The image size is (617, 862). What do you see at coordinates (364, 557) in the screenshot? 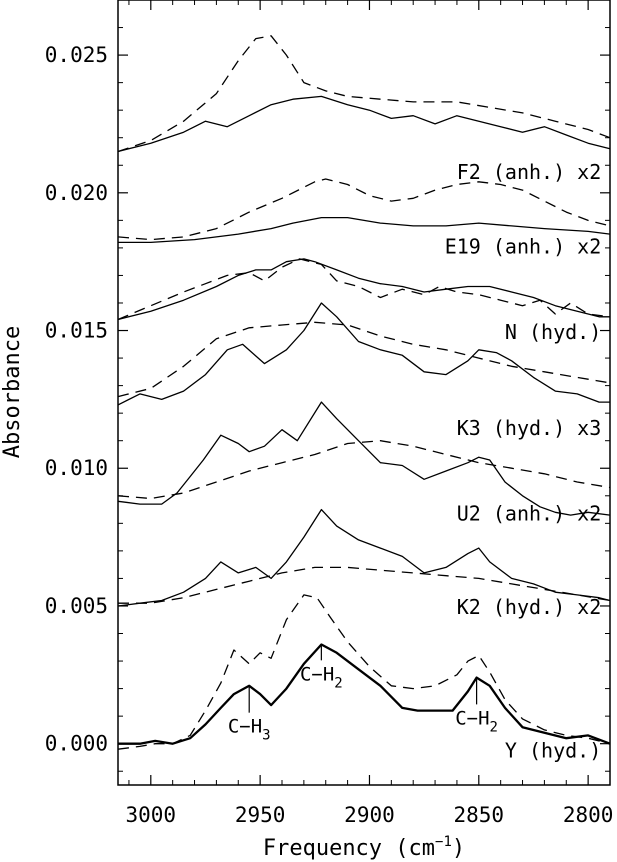
I see `series-line-11-solid` at bounding box center [364, 557].